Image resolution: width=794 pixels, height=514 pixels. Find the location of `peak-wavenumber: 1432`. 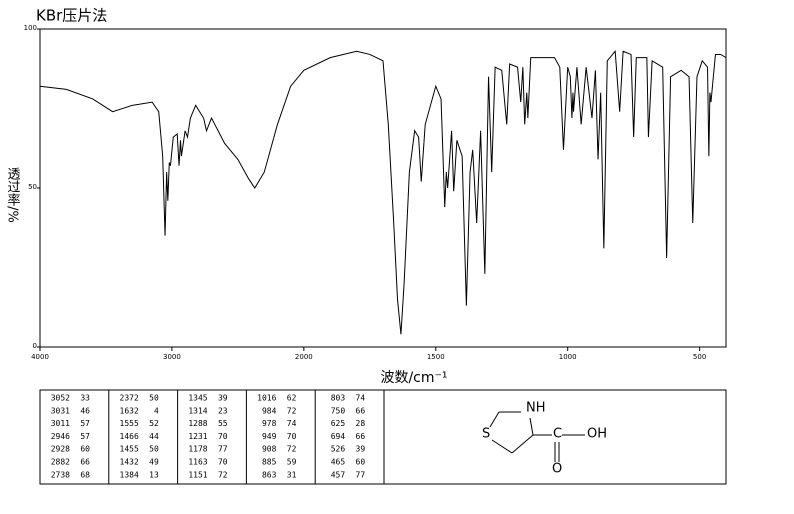

peak-wavenumber: 1432 is located at coordinates (129, 462).